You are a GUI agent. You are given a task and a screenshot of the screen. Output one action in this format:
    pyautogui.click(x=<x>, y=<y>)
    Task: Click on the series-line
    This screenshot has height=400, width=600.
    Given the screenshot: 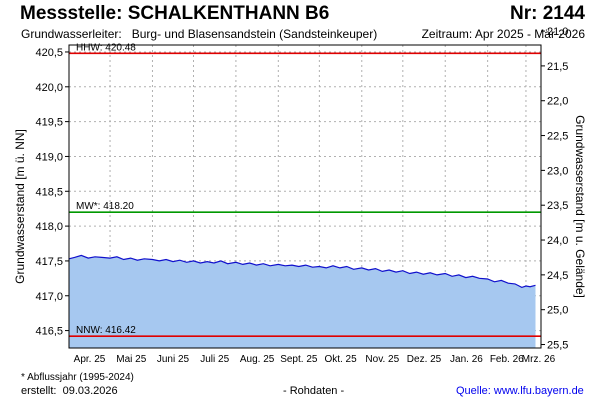 What is the action you would take?
    pyautogui.click(x=302, y=271)
    